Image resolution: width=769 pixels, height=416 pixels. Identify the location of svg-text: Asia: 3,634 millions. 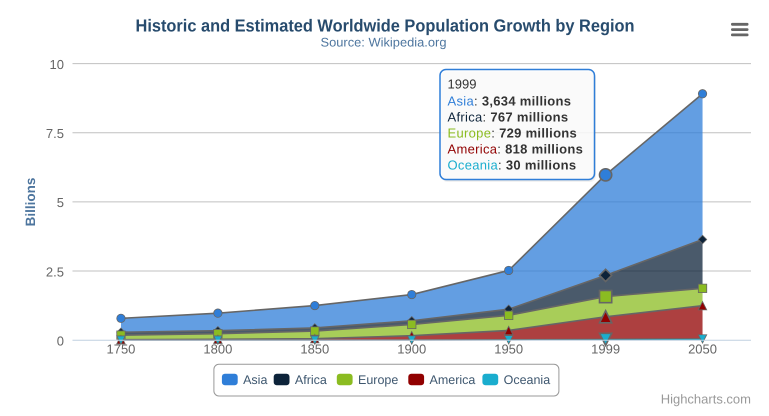
(510, 101).